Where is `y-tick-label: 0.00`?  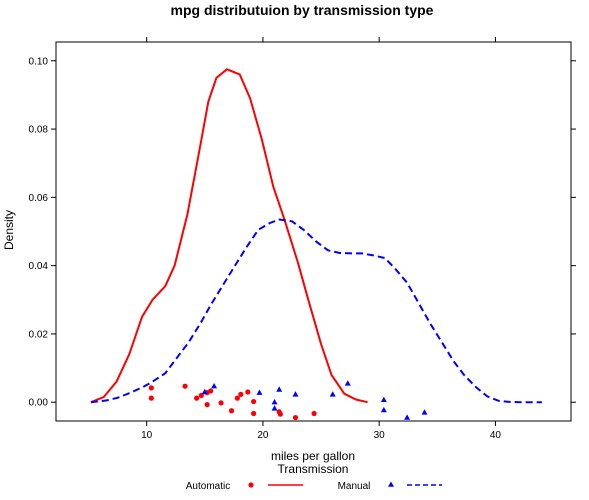
y-tick-label: 0.00 is located at coordinates (39, 403).